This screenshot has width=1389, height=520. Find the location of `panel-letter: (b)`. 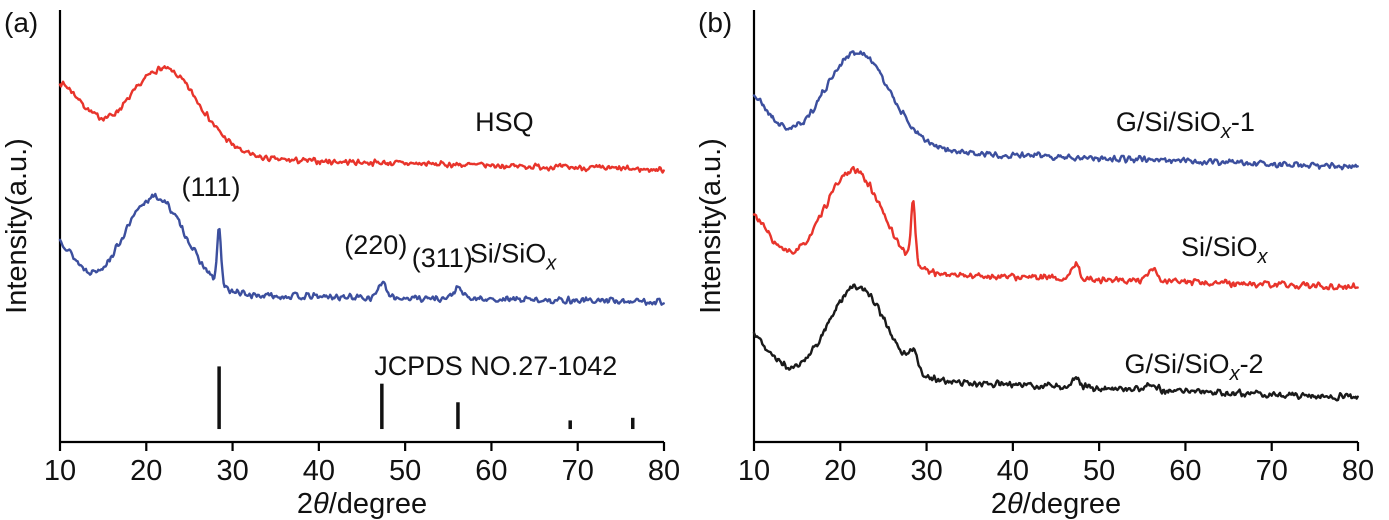

panel-letter: (b) is located at coordinates (715, 22).